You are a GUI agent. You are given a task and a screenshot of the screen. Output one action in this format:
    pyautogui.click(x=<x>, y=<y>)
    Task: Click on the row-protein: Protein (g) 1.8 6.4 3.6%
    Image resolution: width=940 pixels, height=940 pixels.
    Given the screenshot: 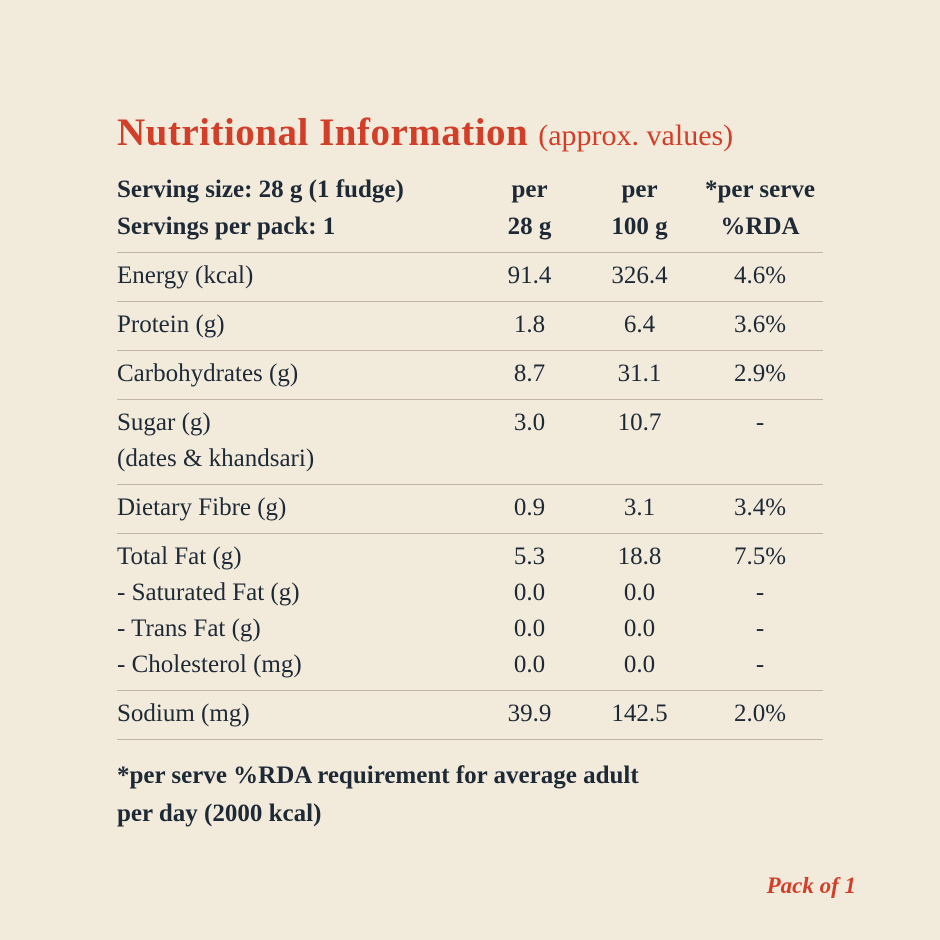 What is the action you would take?
    pyautogui.click(x=470, y=326)
    